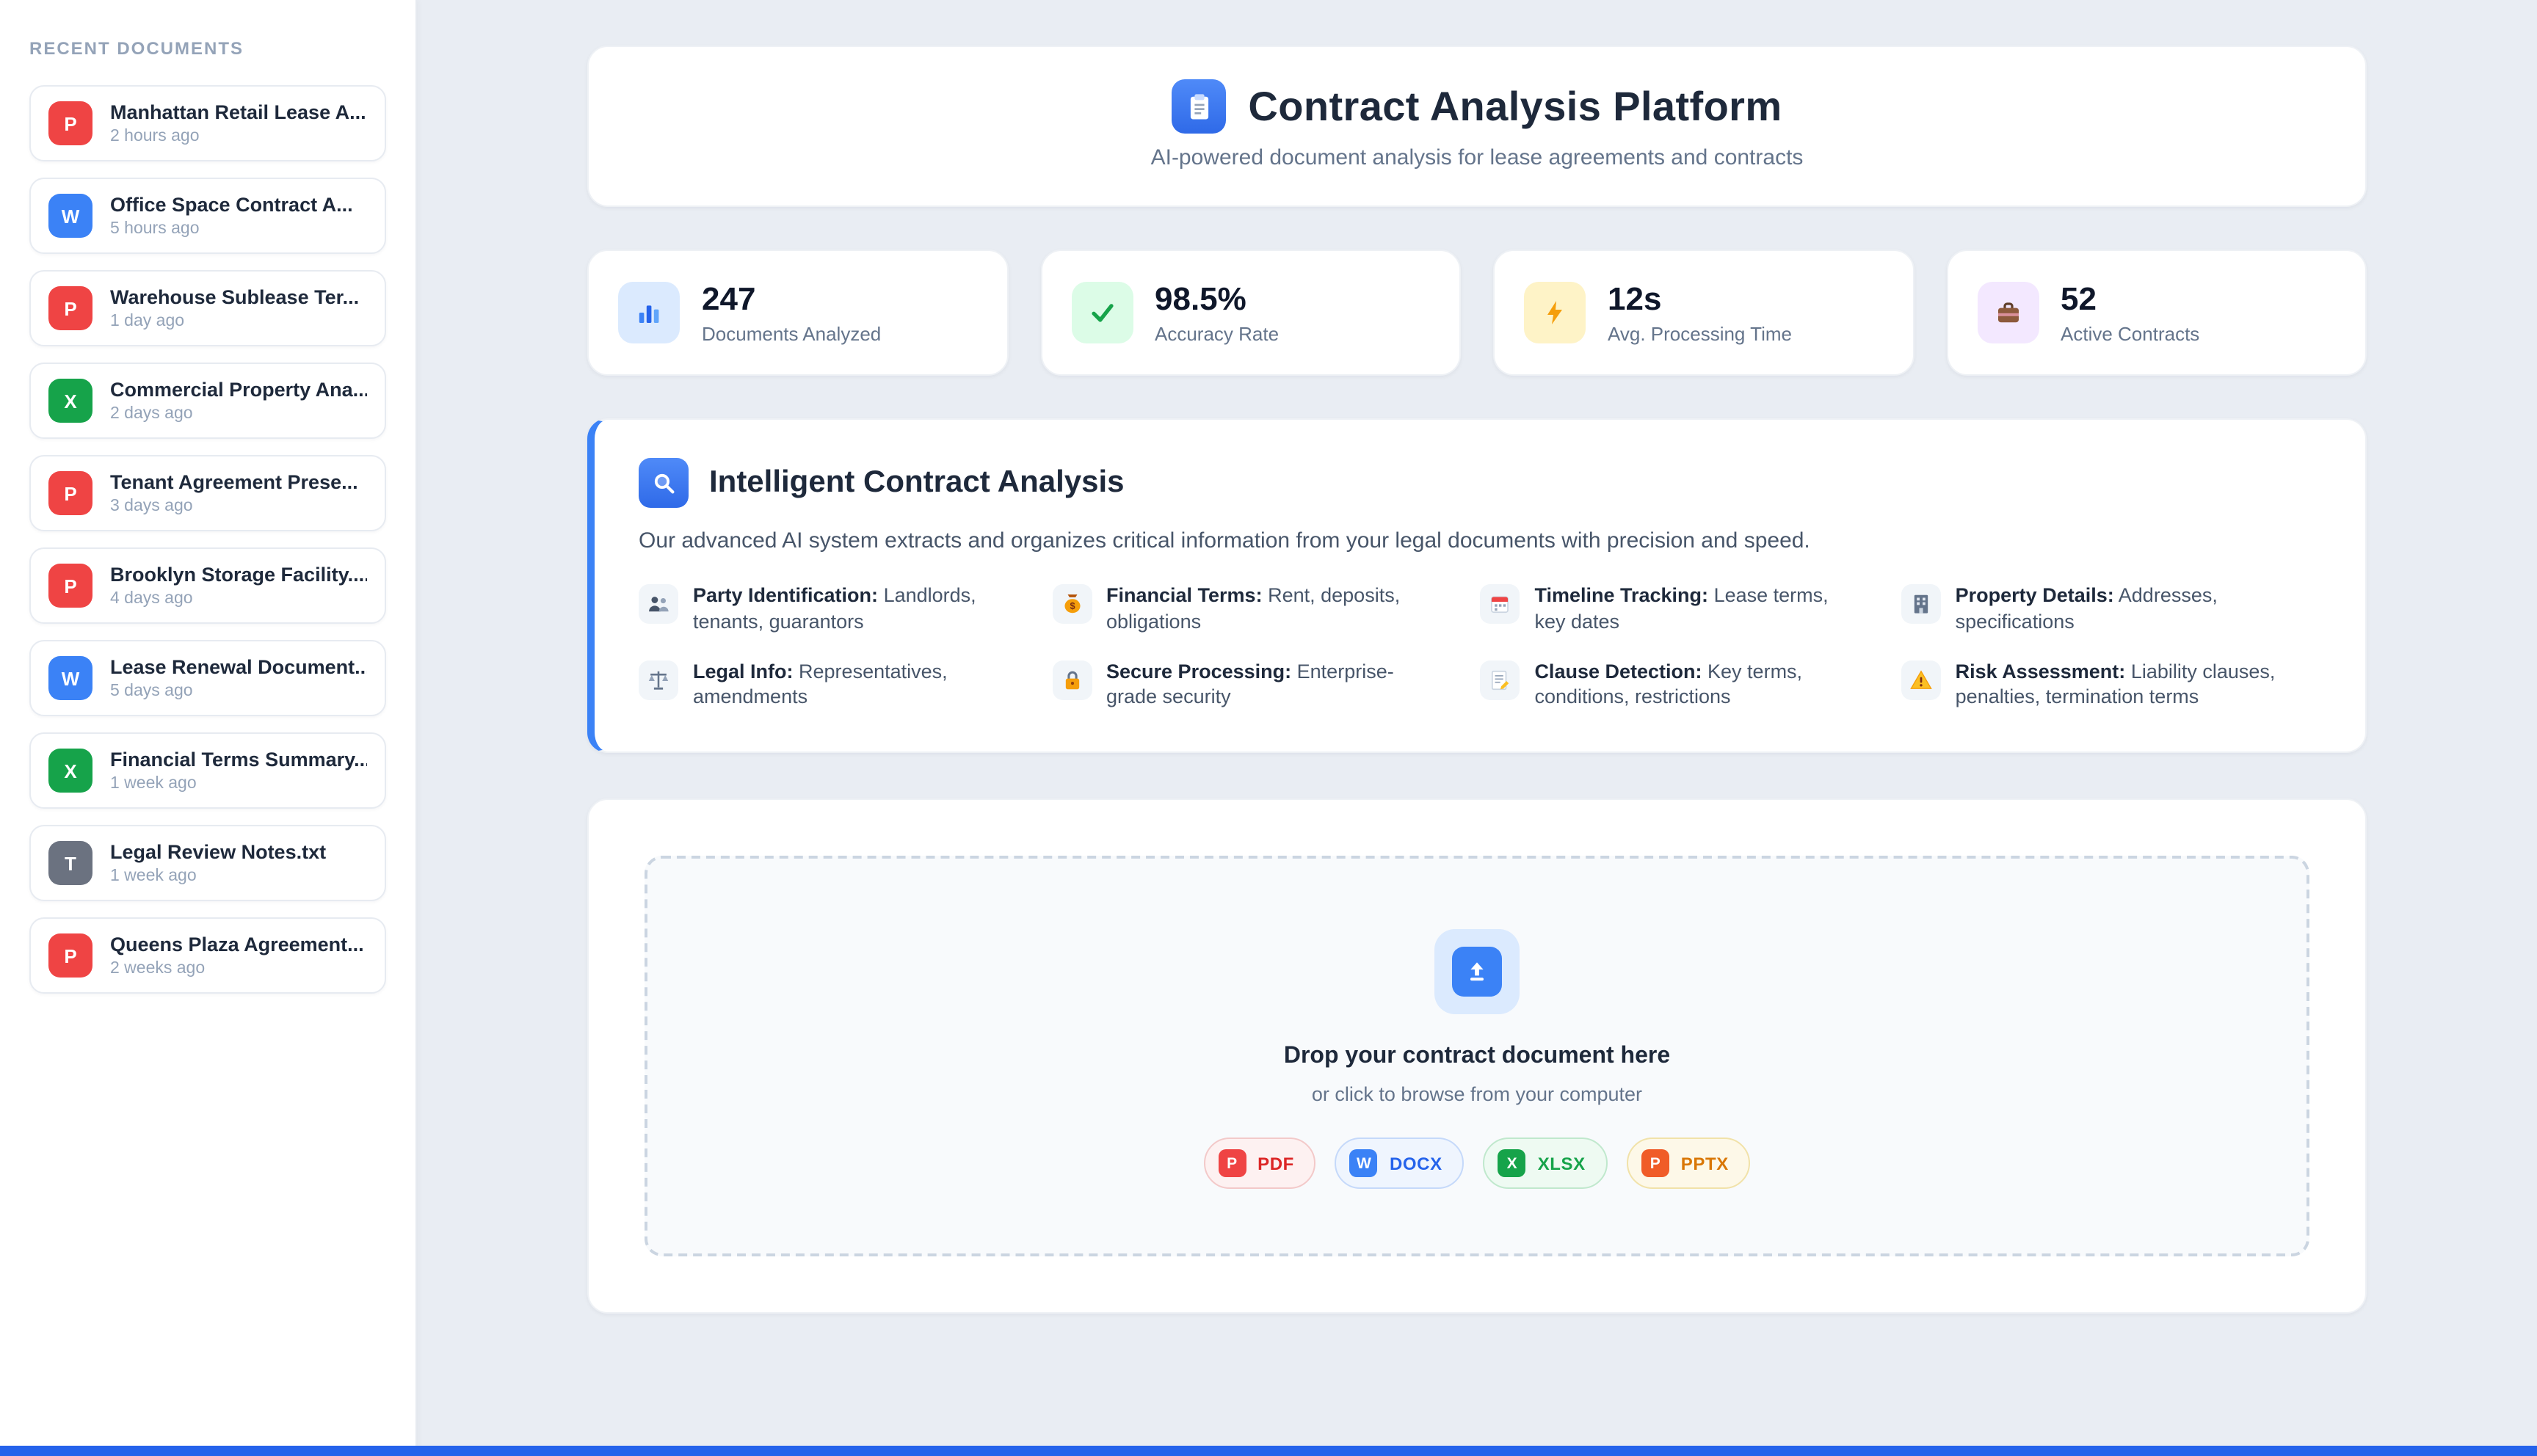 The image size is (2537, 1456). What do you see at coordinates (2156, 313) in the screenshot?
I see `stat-active-contracts: 52 Active Contracts` at bounding box center [2156, 313].